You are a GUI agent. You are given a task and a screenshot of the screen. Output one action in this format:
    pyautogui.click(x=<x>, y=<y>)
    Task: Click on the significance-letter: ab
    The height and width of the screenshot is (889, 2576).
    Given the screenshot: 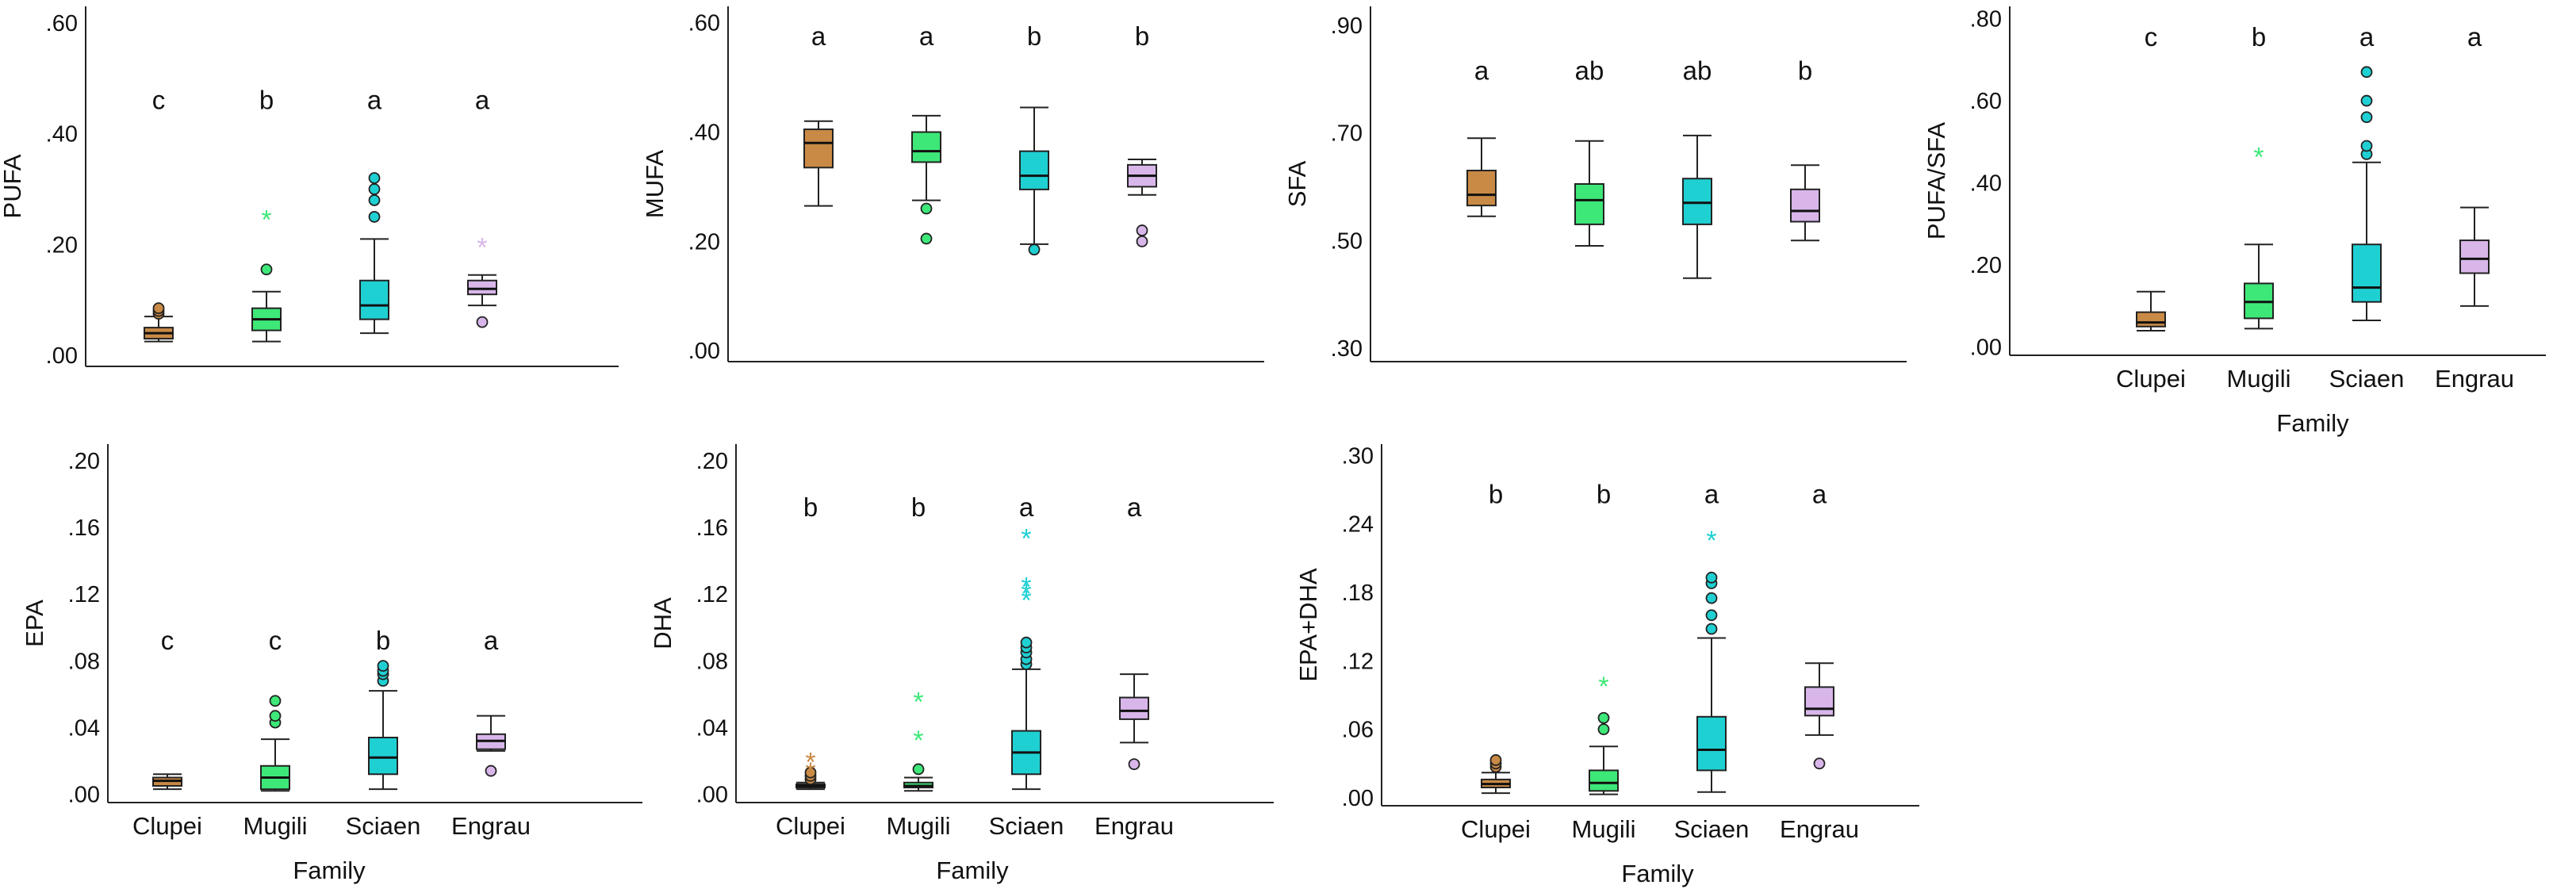 What is the action you would take?
    pyautogui.click(x=1698, y=70)
    